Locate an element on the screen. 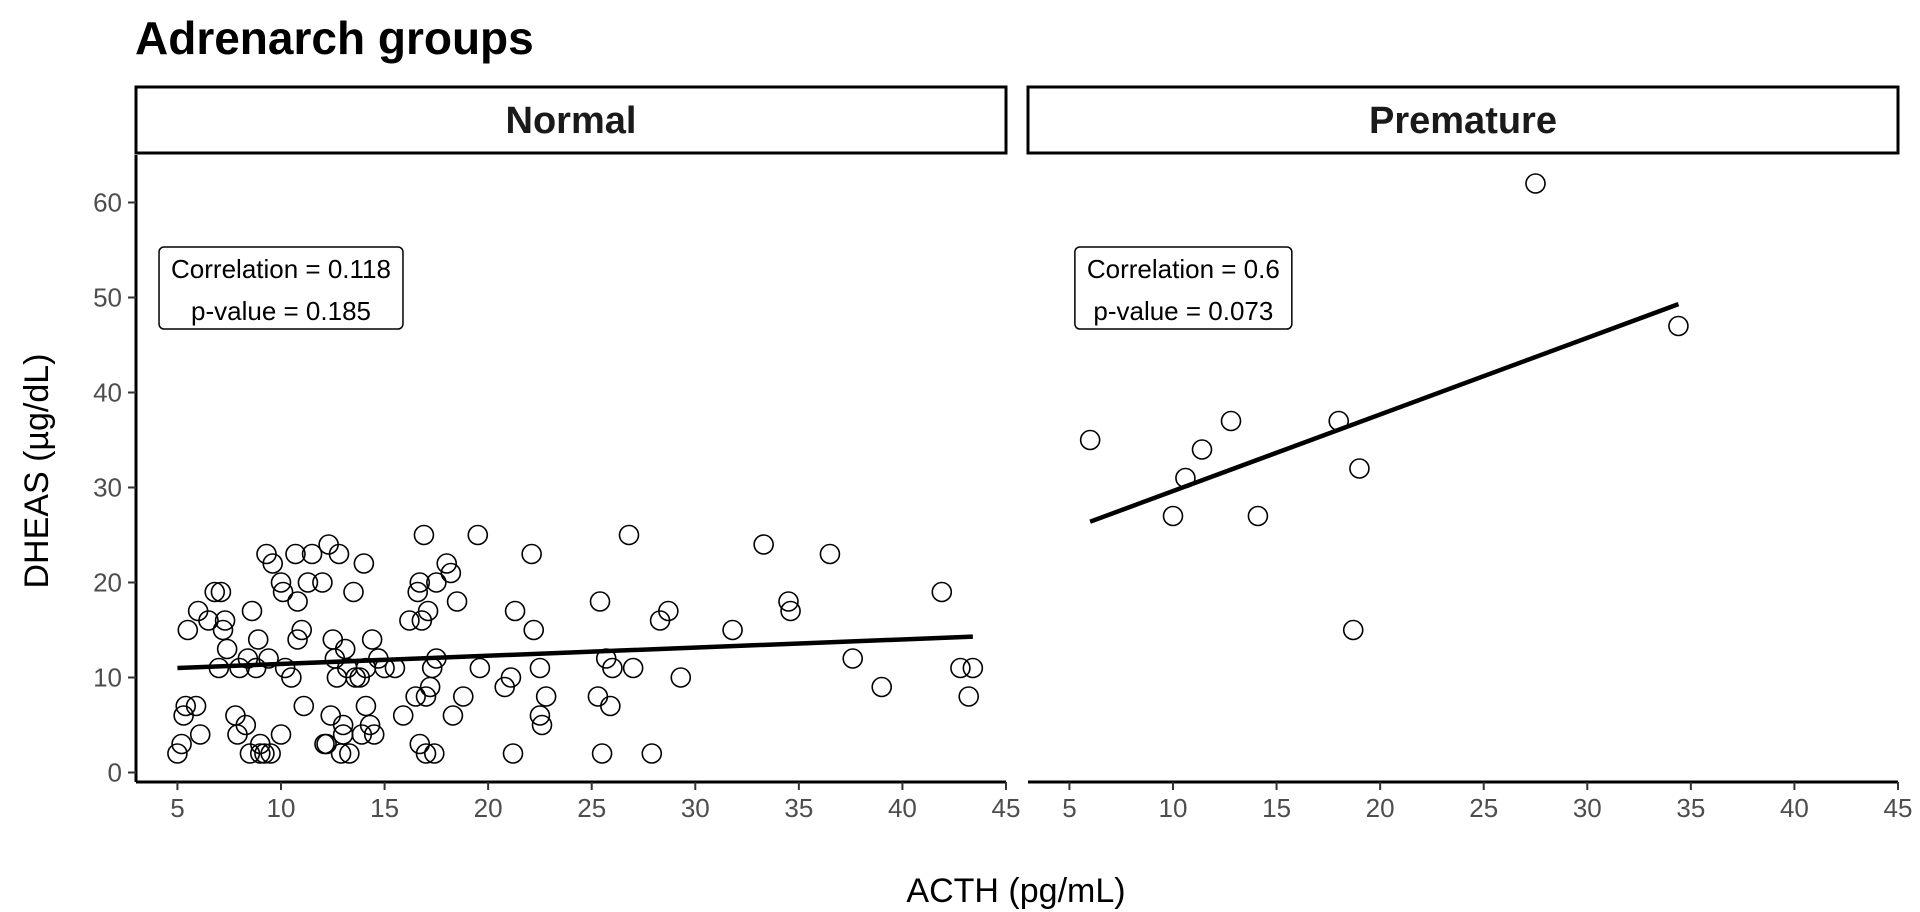  strip-label-normal: Normal is located at coordinates (571, 121).